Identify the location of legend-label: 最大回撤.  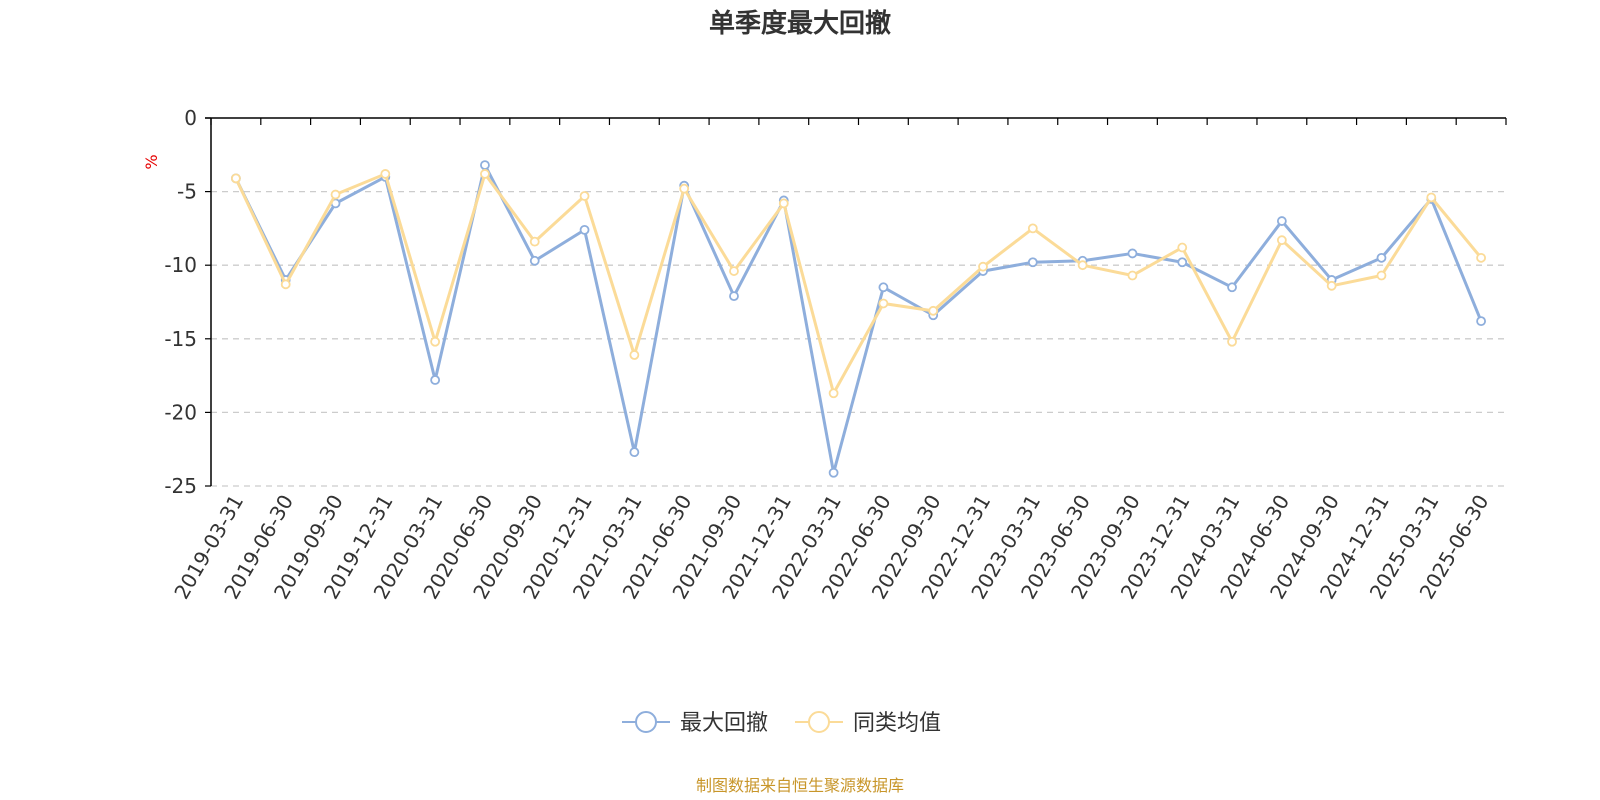
(724, 723).